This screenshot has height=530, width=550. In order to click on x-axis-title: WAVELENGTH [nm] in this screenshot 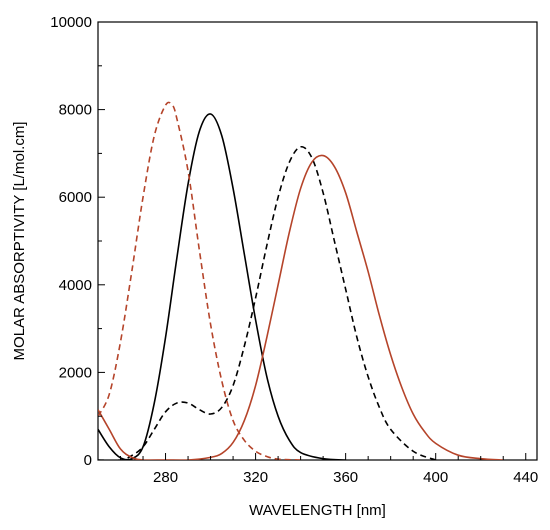, I will do `click(317, 510)`.